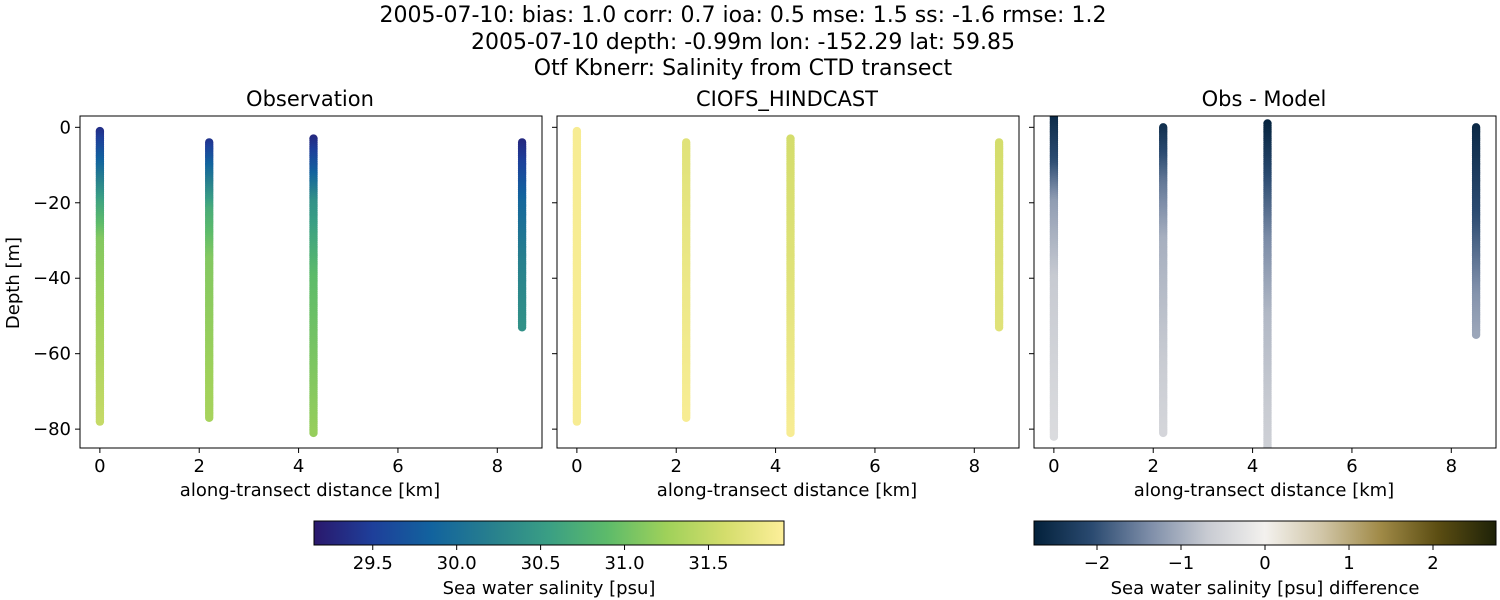  I want to click on colorbar-tick-label: −2, so click(1097, 563).